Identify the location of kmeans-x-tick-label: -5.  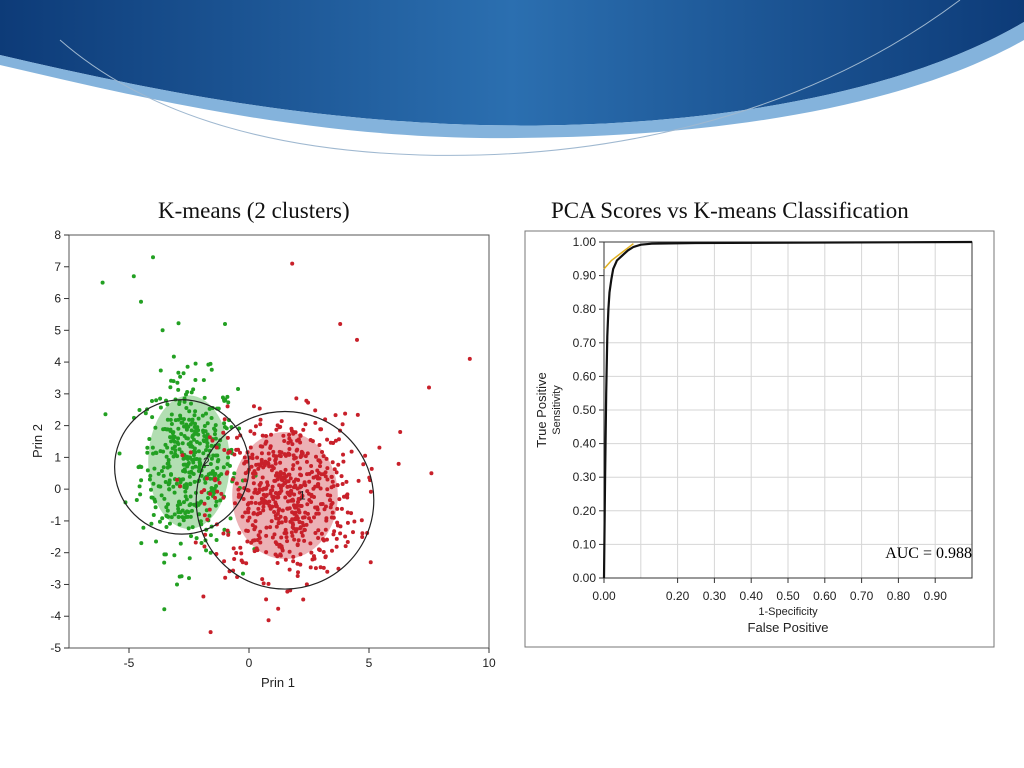
(129, 663).